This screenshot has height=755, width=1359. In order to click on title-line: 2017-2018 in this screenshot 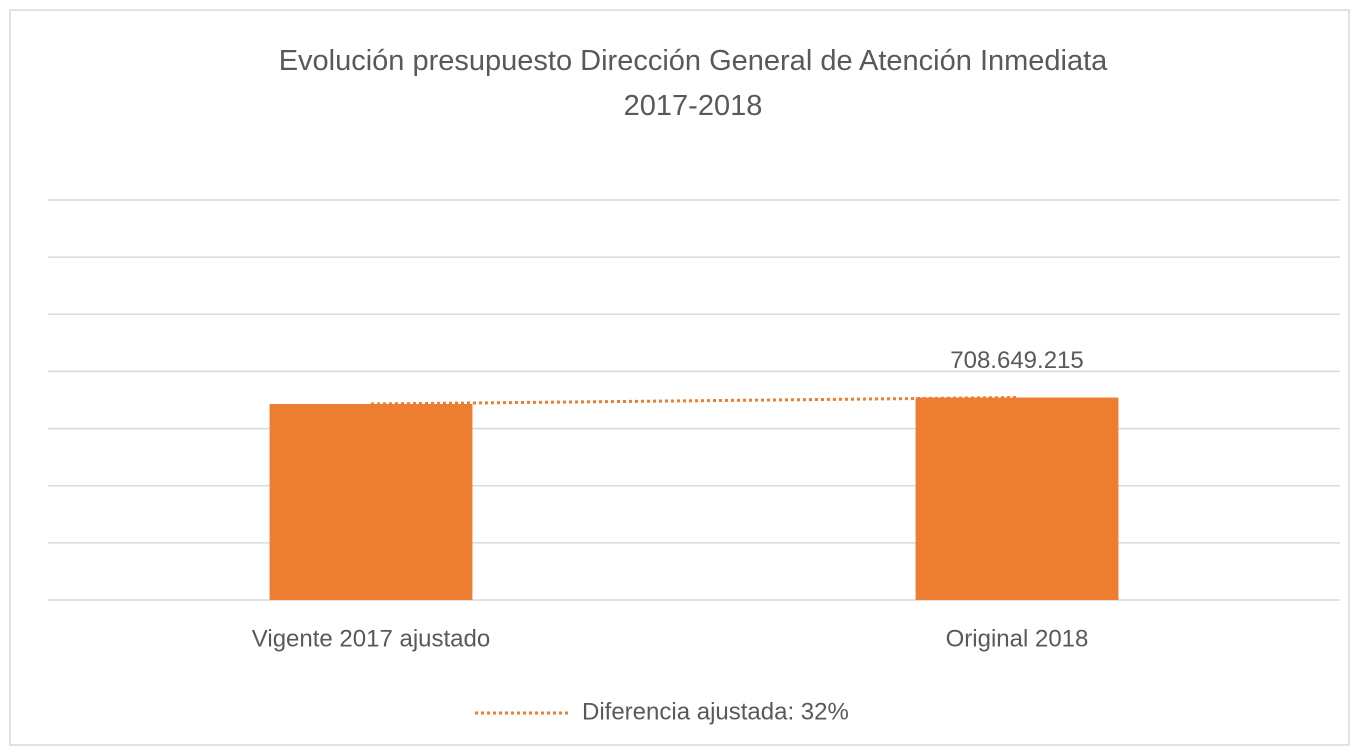, I will do `click(693, 106)`.